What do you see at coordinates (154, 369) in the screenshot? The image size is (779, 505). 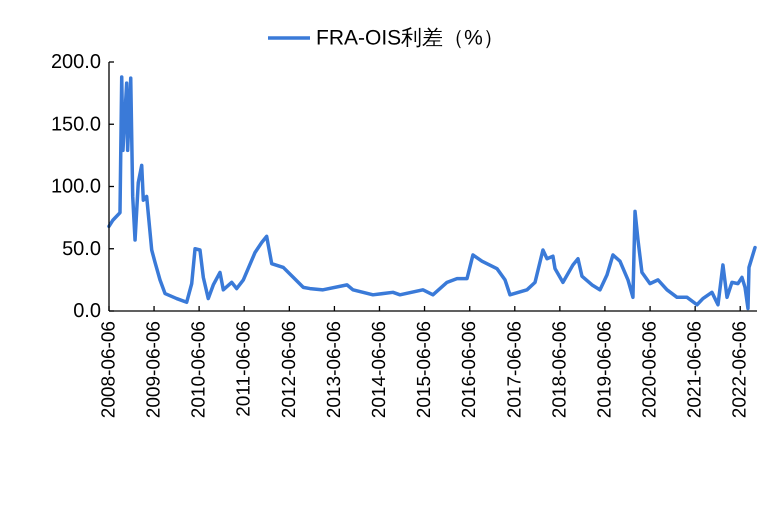 I see `x-tick-label: 2009-06-06` at bounding box center [154, 369].